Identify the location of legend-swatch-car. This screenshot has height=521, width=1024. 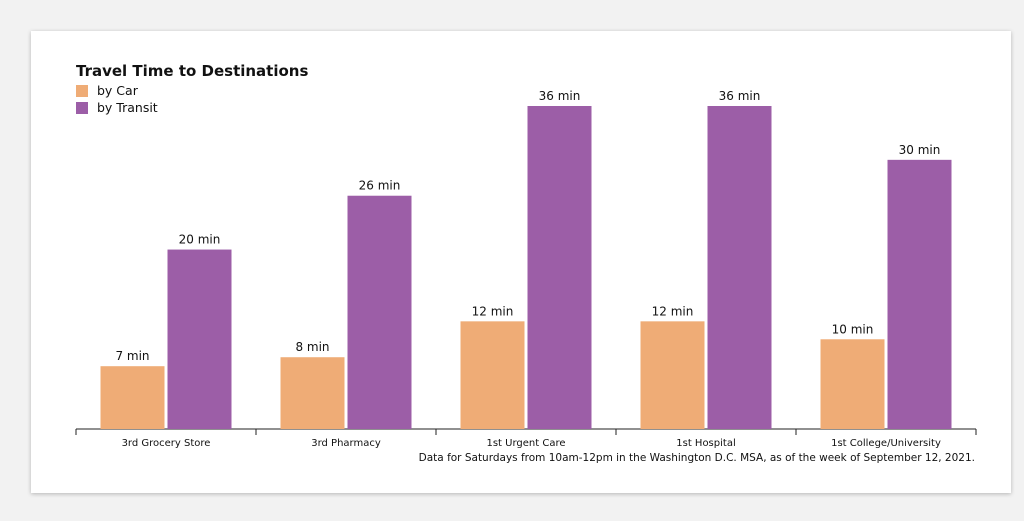
(82, 90).